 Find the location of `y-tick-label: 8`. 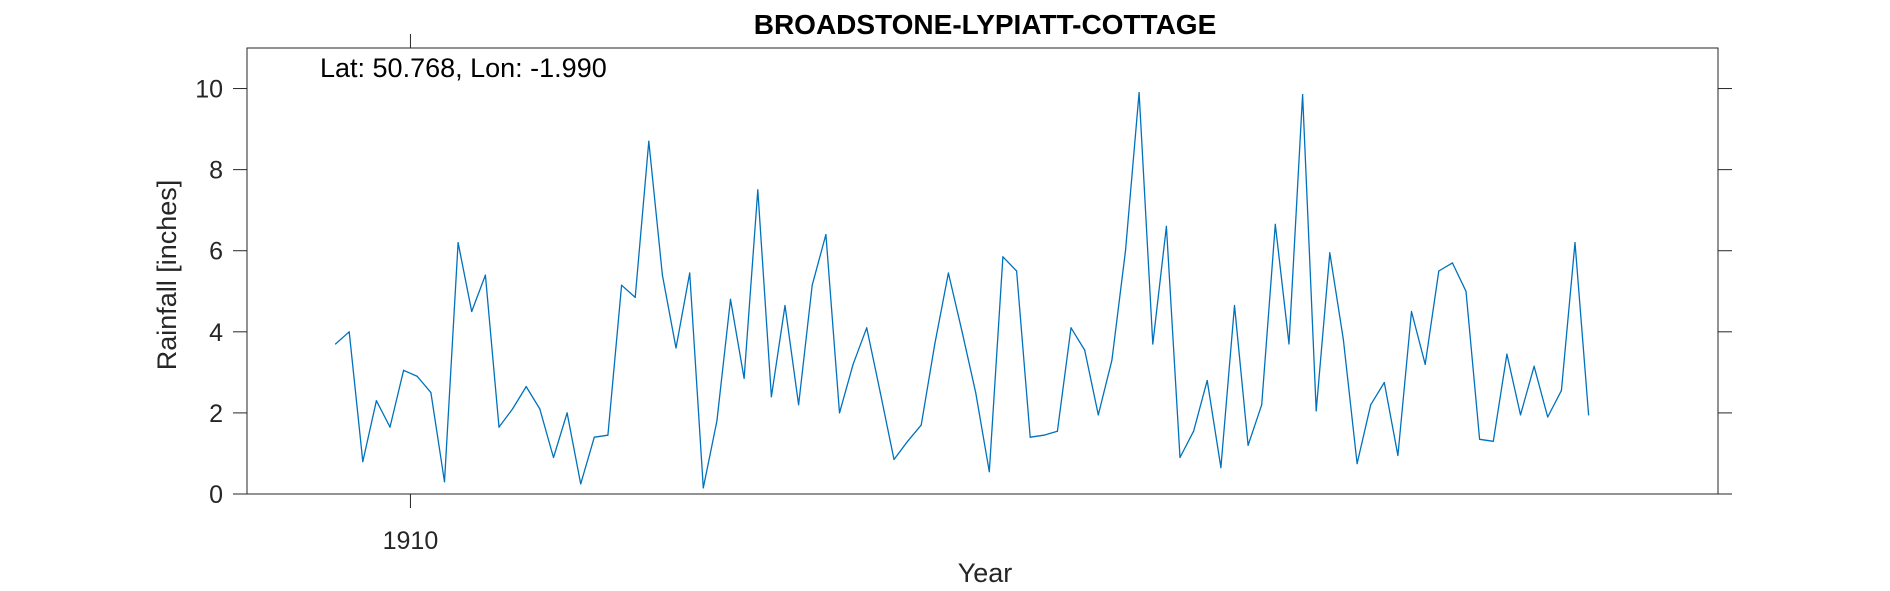

y-tick-label: 8 is located at coordinates (216, 171).